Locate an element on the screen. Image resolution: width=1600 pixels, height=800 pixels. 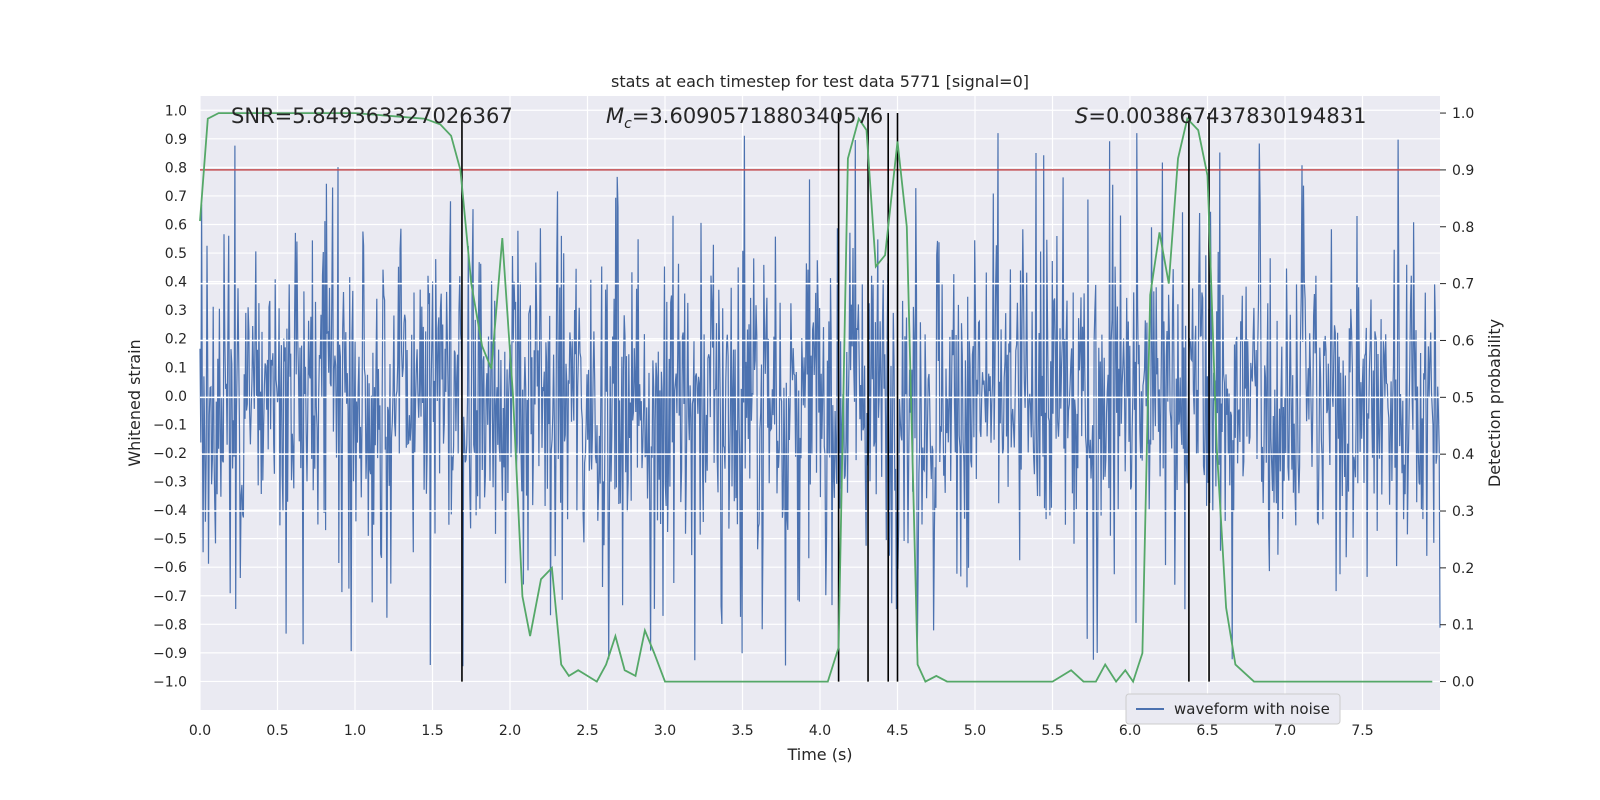
y-left-tick-label: −0.2 is located at coordinates (170, 454).